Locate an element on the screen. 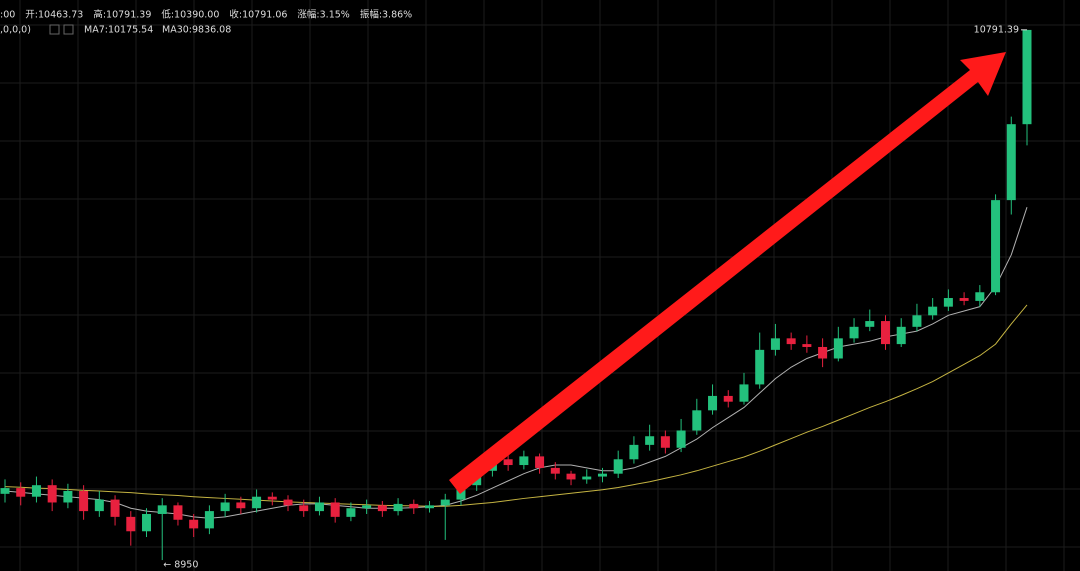  header-item: 高:10791.39 is located at coordinates (122, 15).